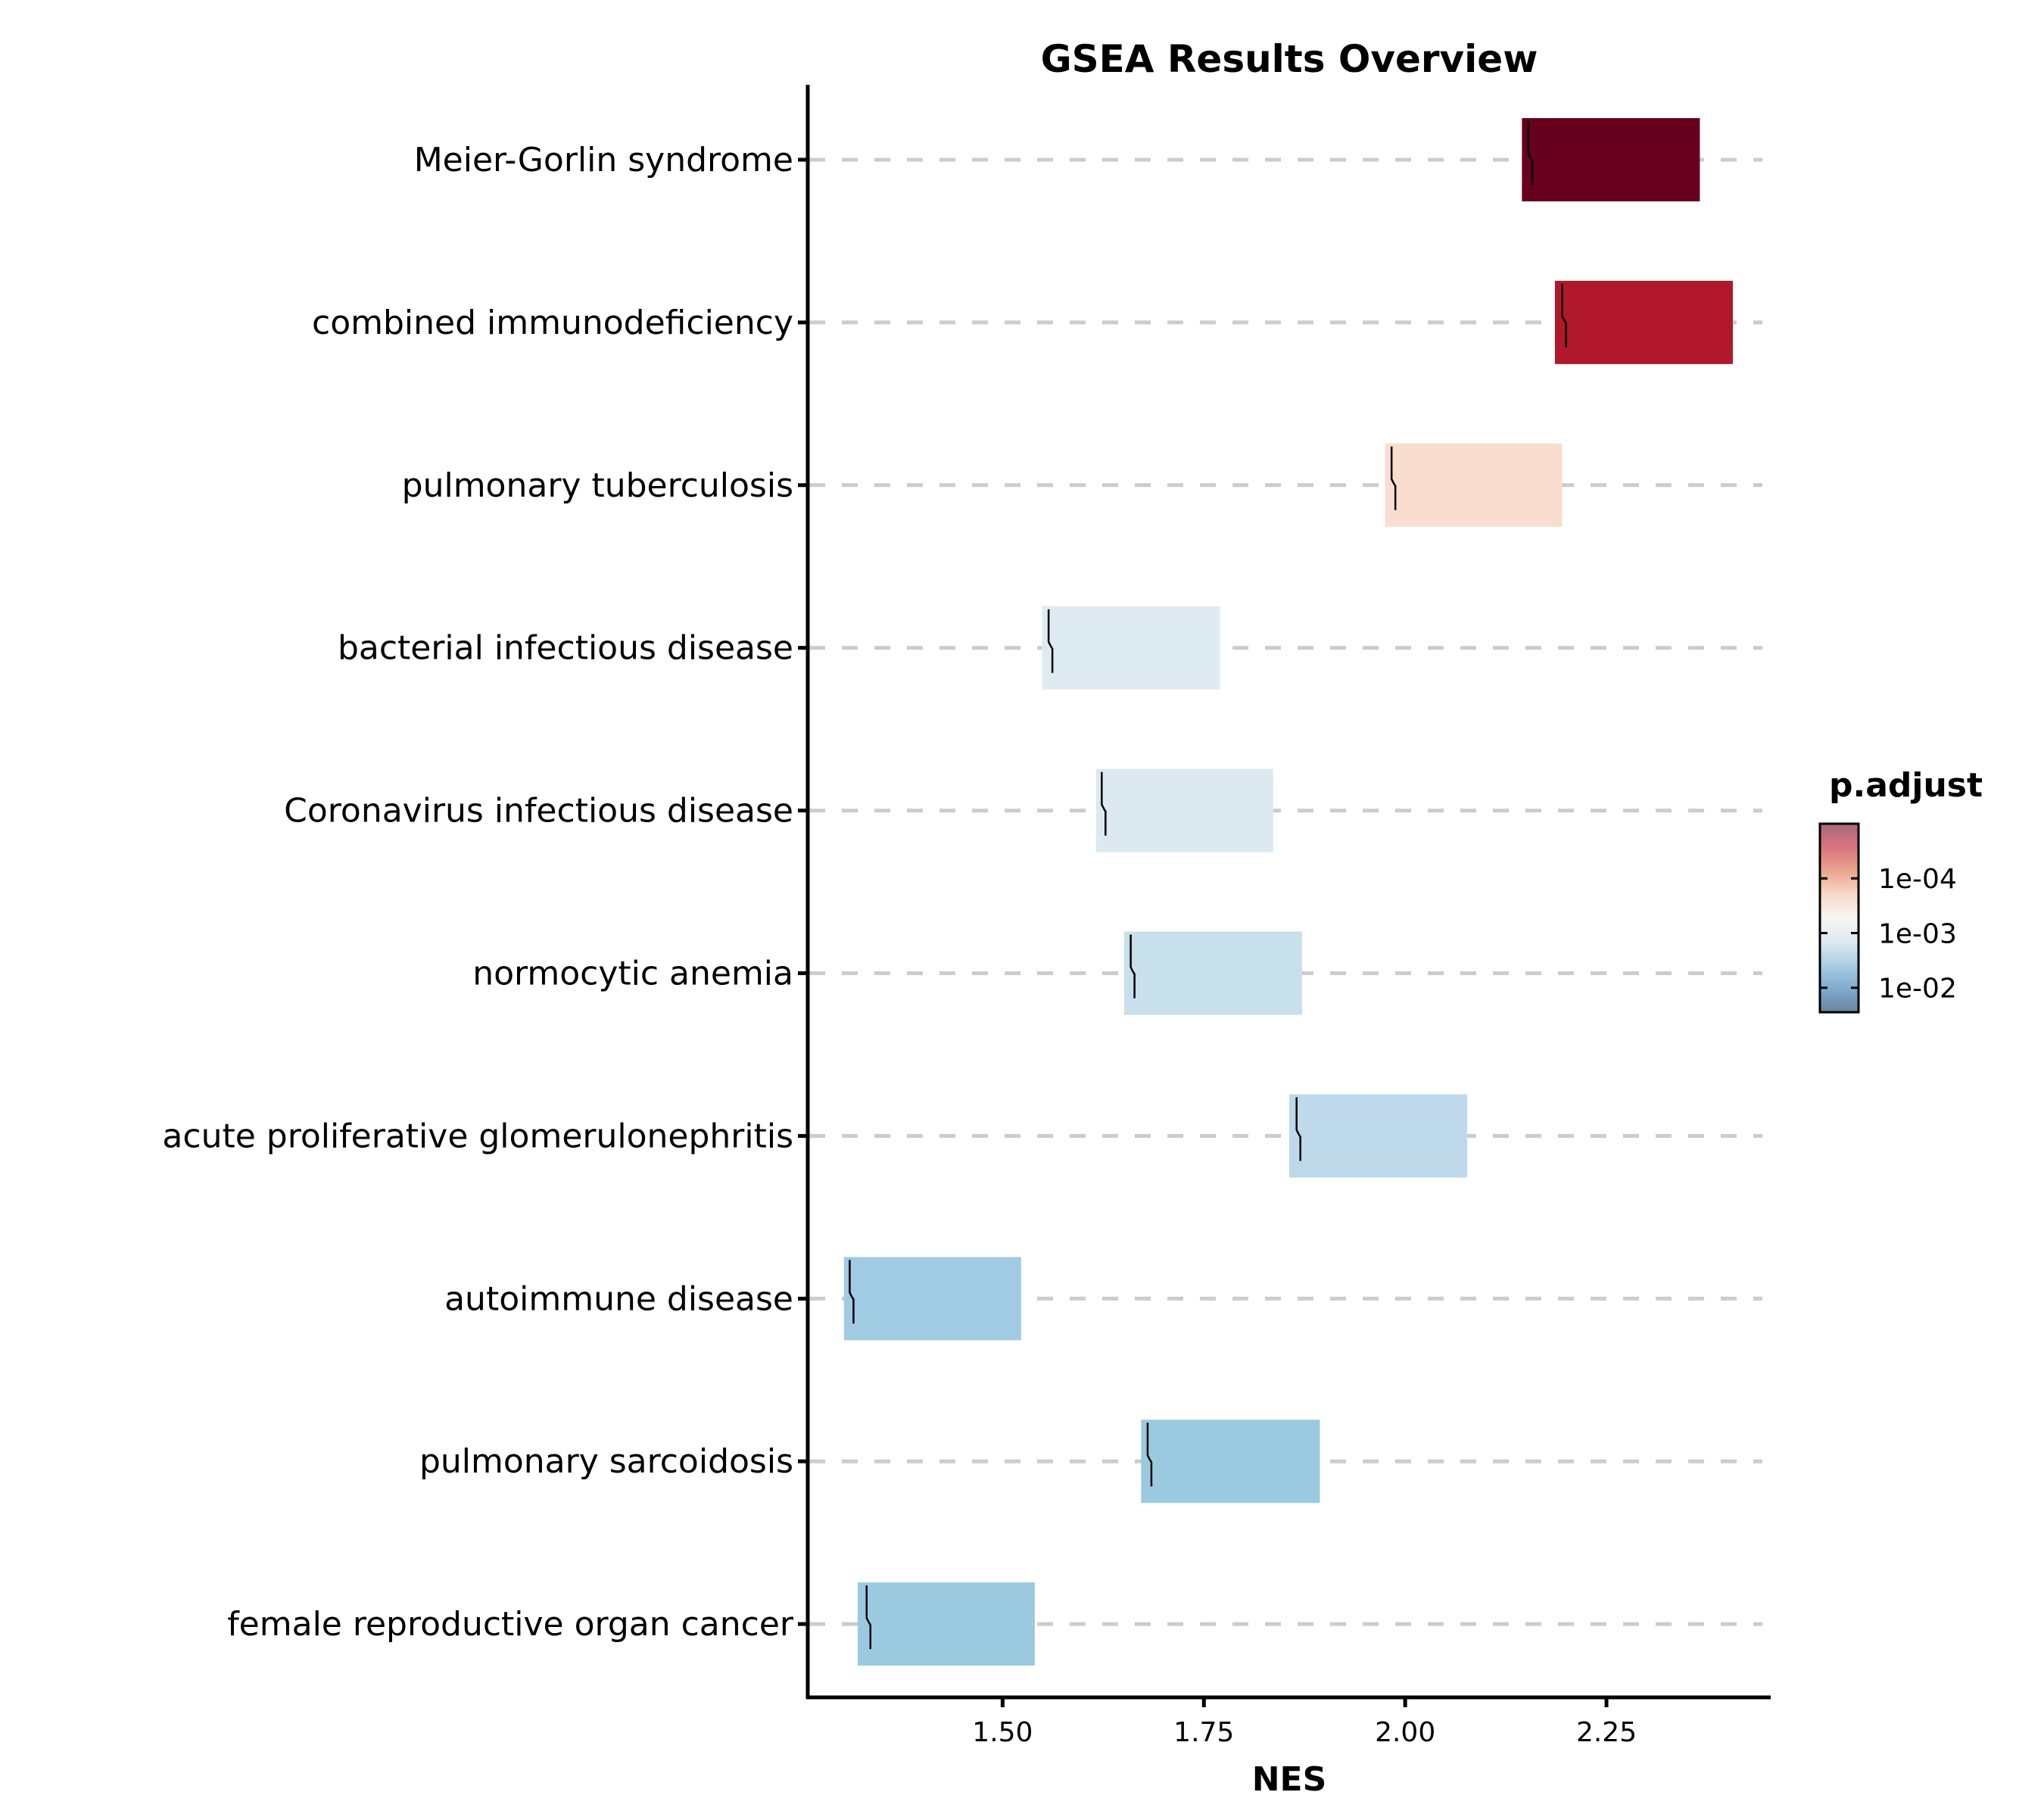  I want to click on y-tick-label: Meier-Gorlin syndrome, so click(603, 160).